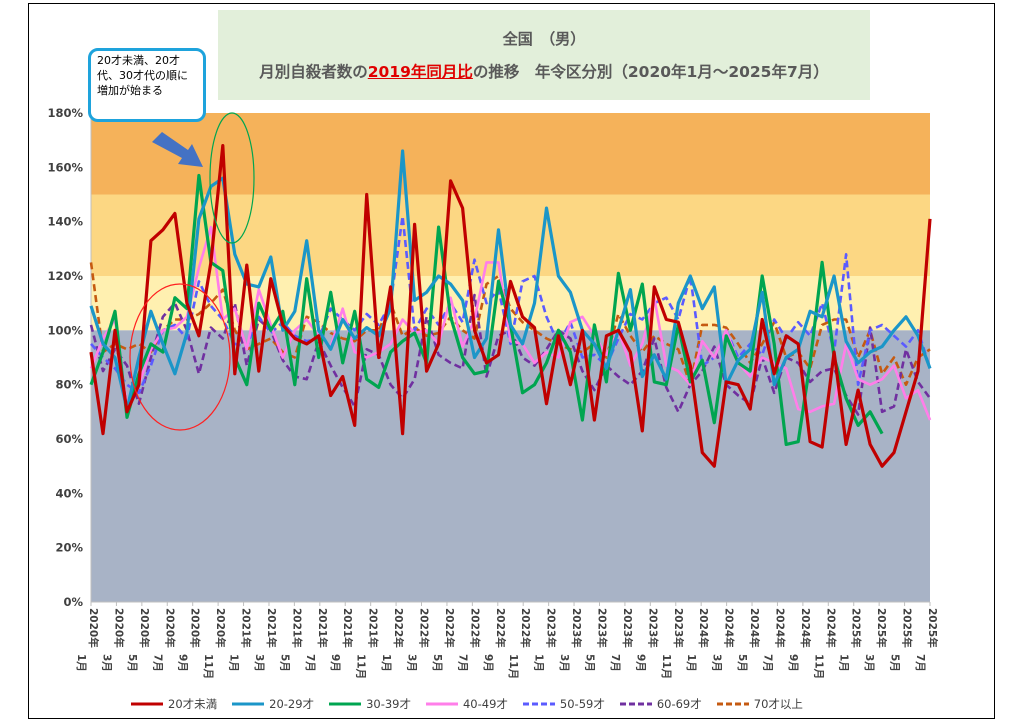 Image resolution: width=1024 pixels, height=724 pixels. Describe the element at coordinates (65, 222) in the screenshot. I see `y-tick-label: 140%` at that location.